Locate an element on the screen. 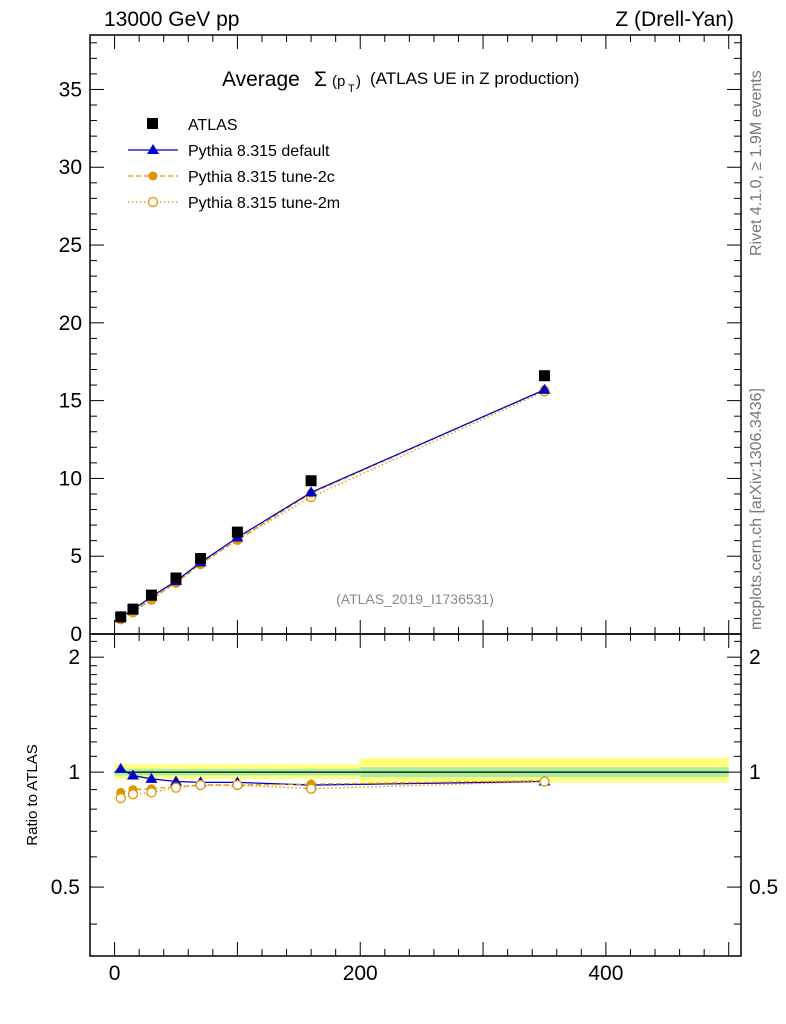 This screenshot has height=1024, width=786. chart-title-sub: T is located at coordinates (351, 89).